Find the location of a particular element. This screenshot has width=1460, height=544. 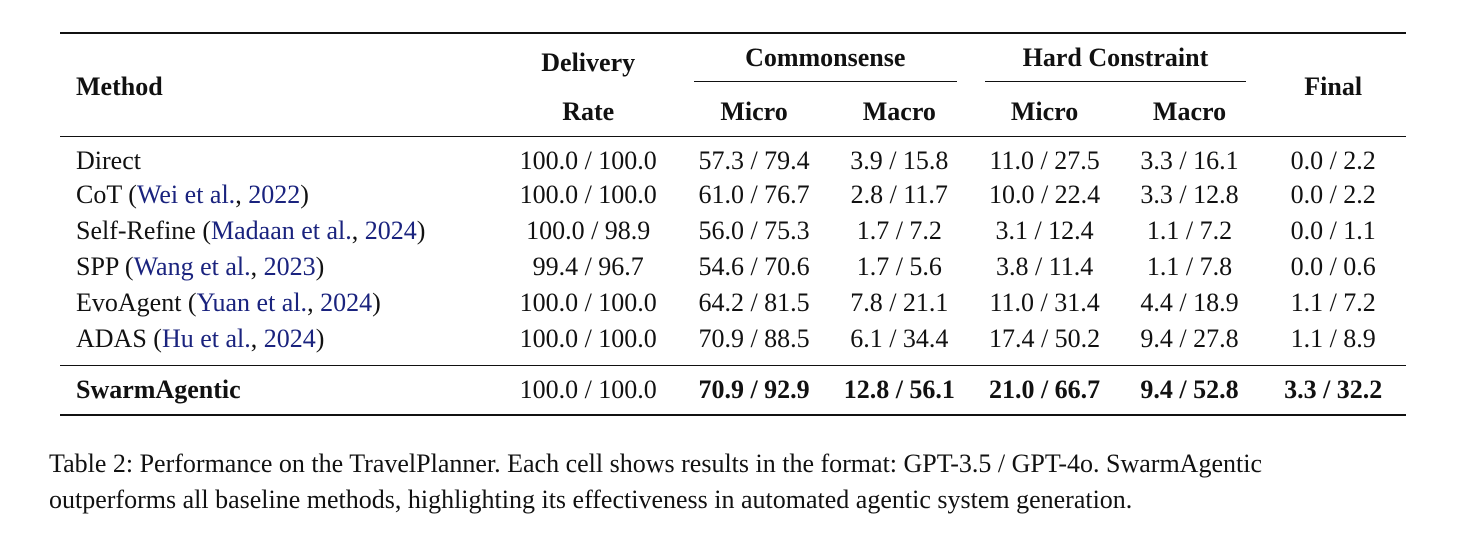

hc-micro-cell: 17.4 / 50.2 is located at coordinates (1044, 338).